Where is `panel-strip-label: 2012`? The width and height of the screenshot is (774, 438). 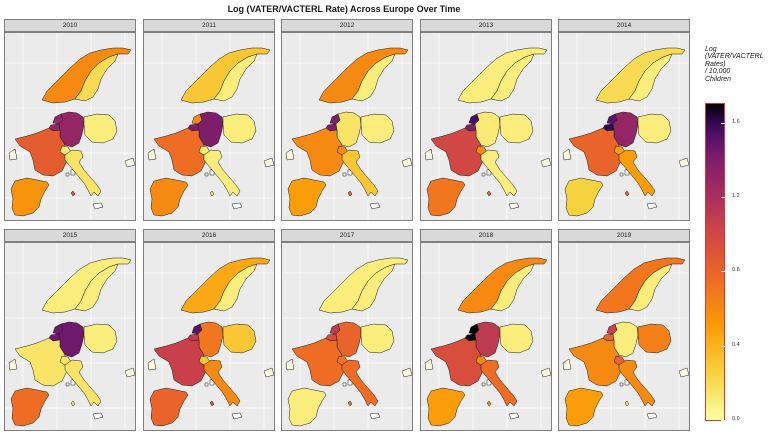
panel-strip-label: 2012 is located at coordinates (347, 25).